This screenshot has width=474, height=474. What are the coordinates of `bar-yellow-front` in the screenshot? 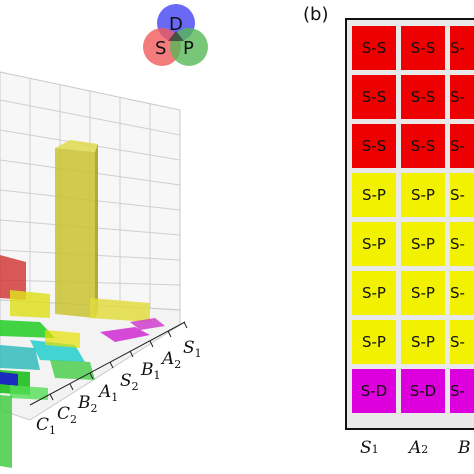 It's located at (62, 339).